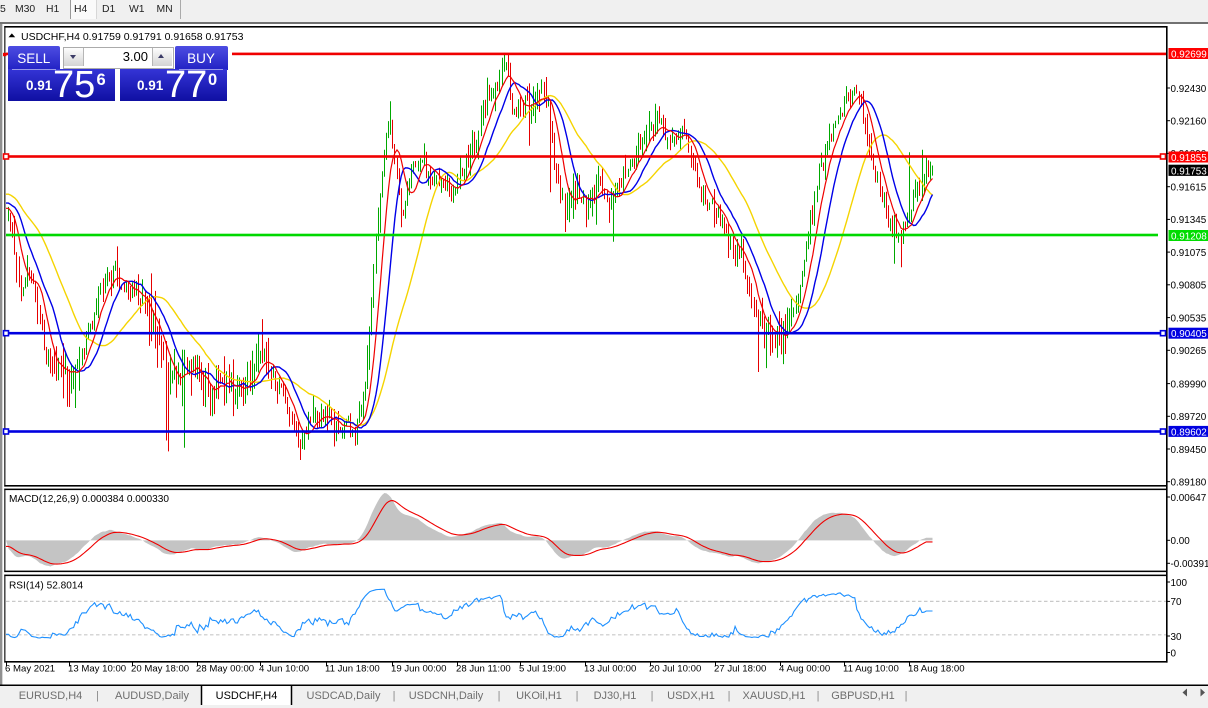 The image size is (1208, 708). What do you see at coordinates (774, 696) in the screenshot?
I see `svg-text: XAUUSD,H1` at bounding box center [774, 696].